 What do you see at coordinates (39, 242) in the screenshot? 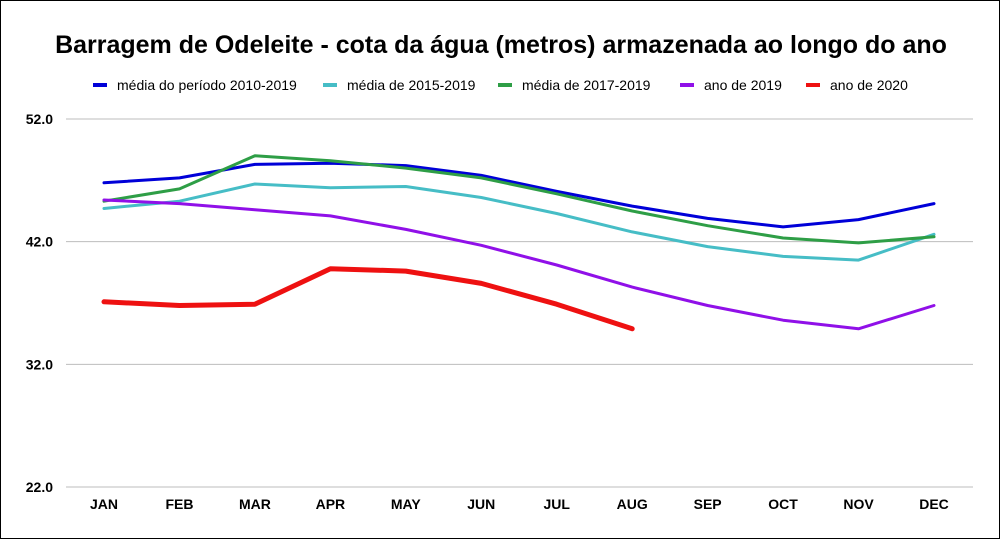
I see `y-tick-label: 42.0` at bounding box center [39, 242].